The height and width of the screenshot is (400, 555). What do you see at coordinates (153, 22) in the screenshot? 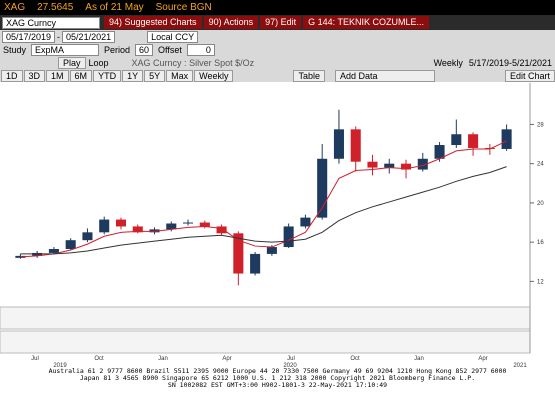
I see `menu: 94) Suggested Charts` at bounding box center [153, 22].